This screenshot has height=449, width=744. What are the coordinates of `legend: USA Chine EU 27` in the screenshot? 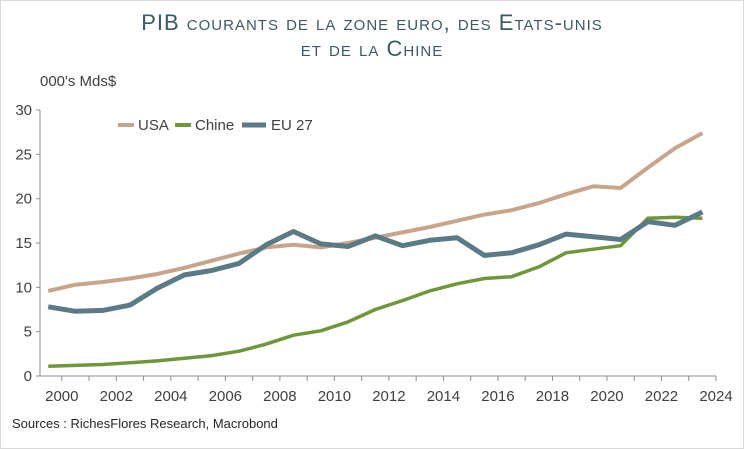 It's located at (215, 125).